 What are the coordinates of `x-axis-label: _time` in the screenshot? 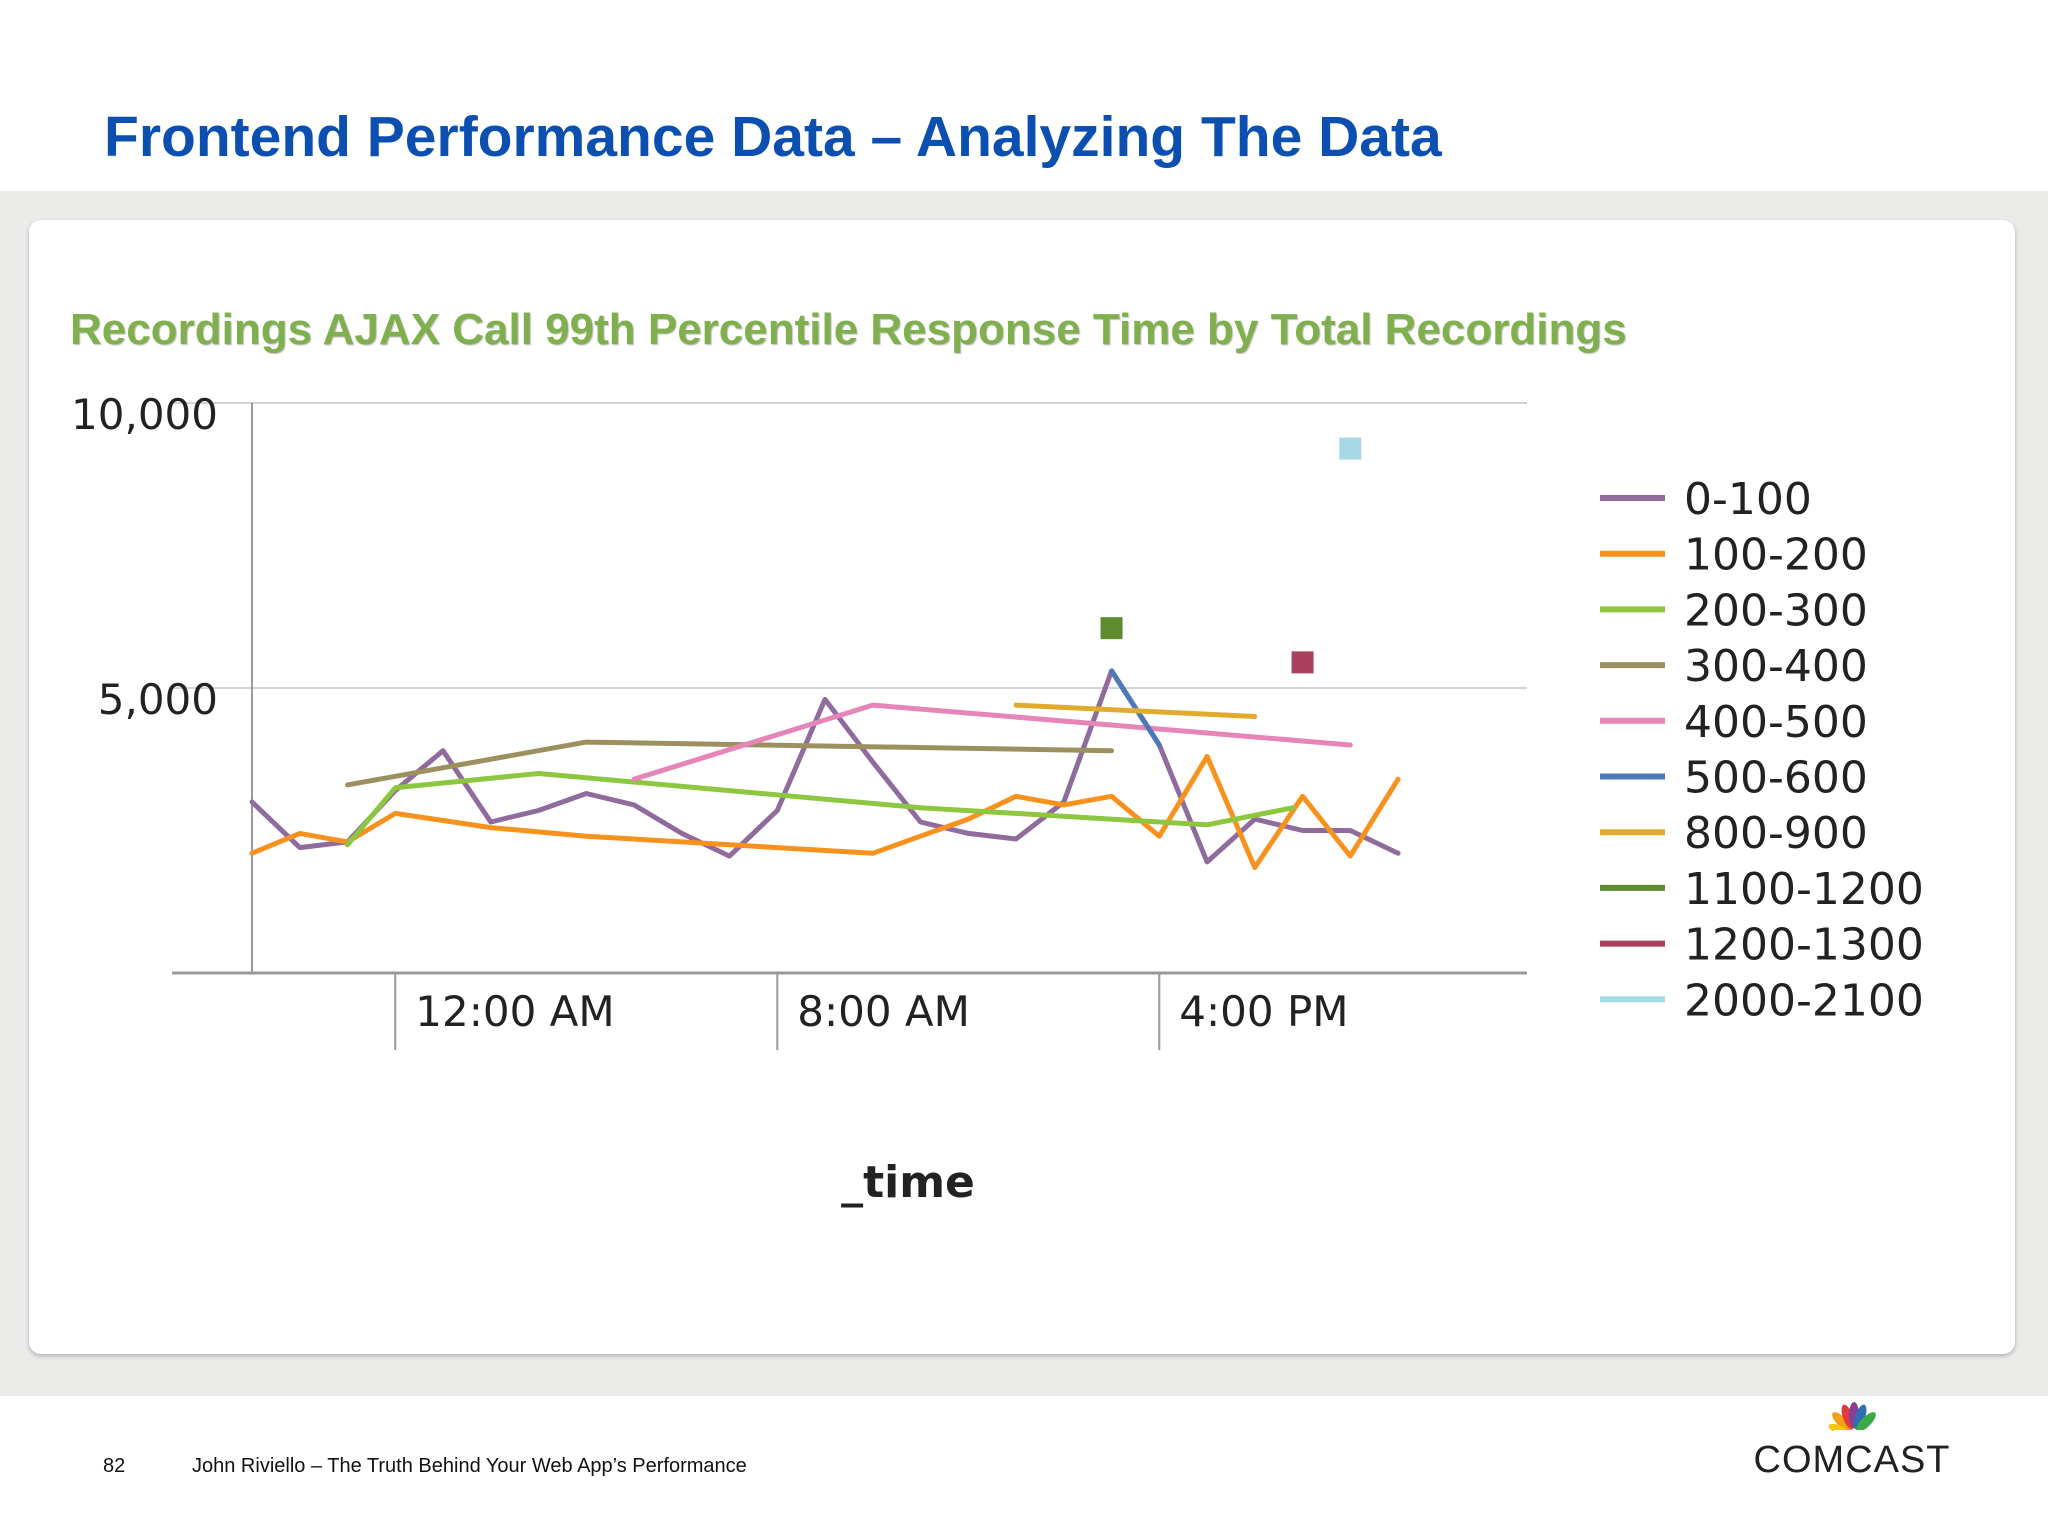 It's located at (908, 1182).